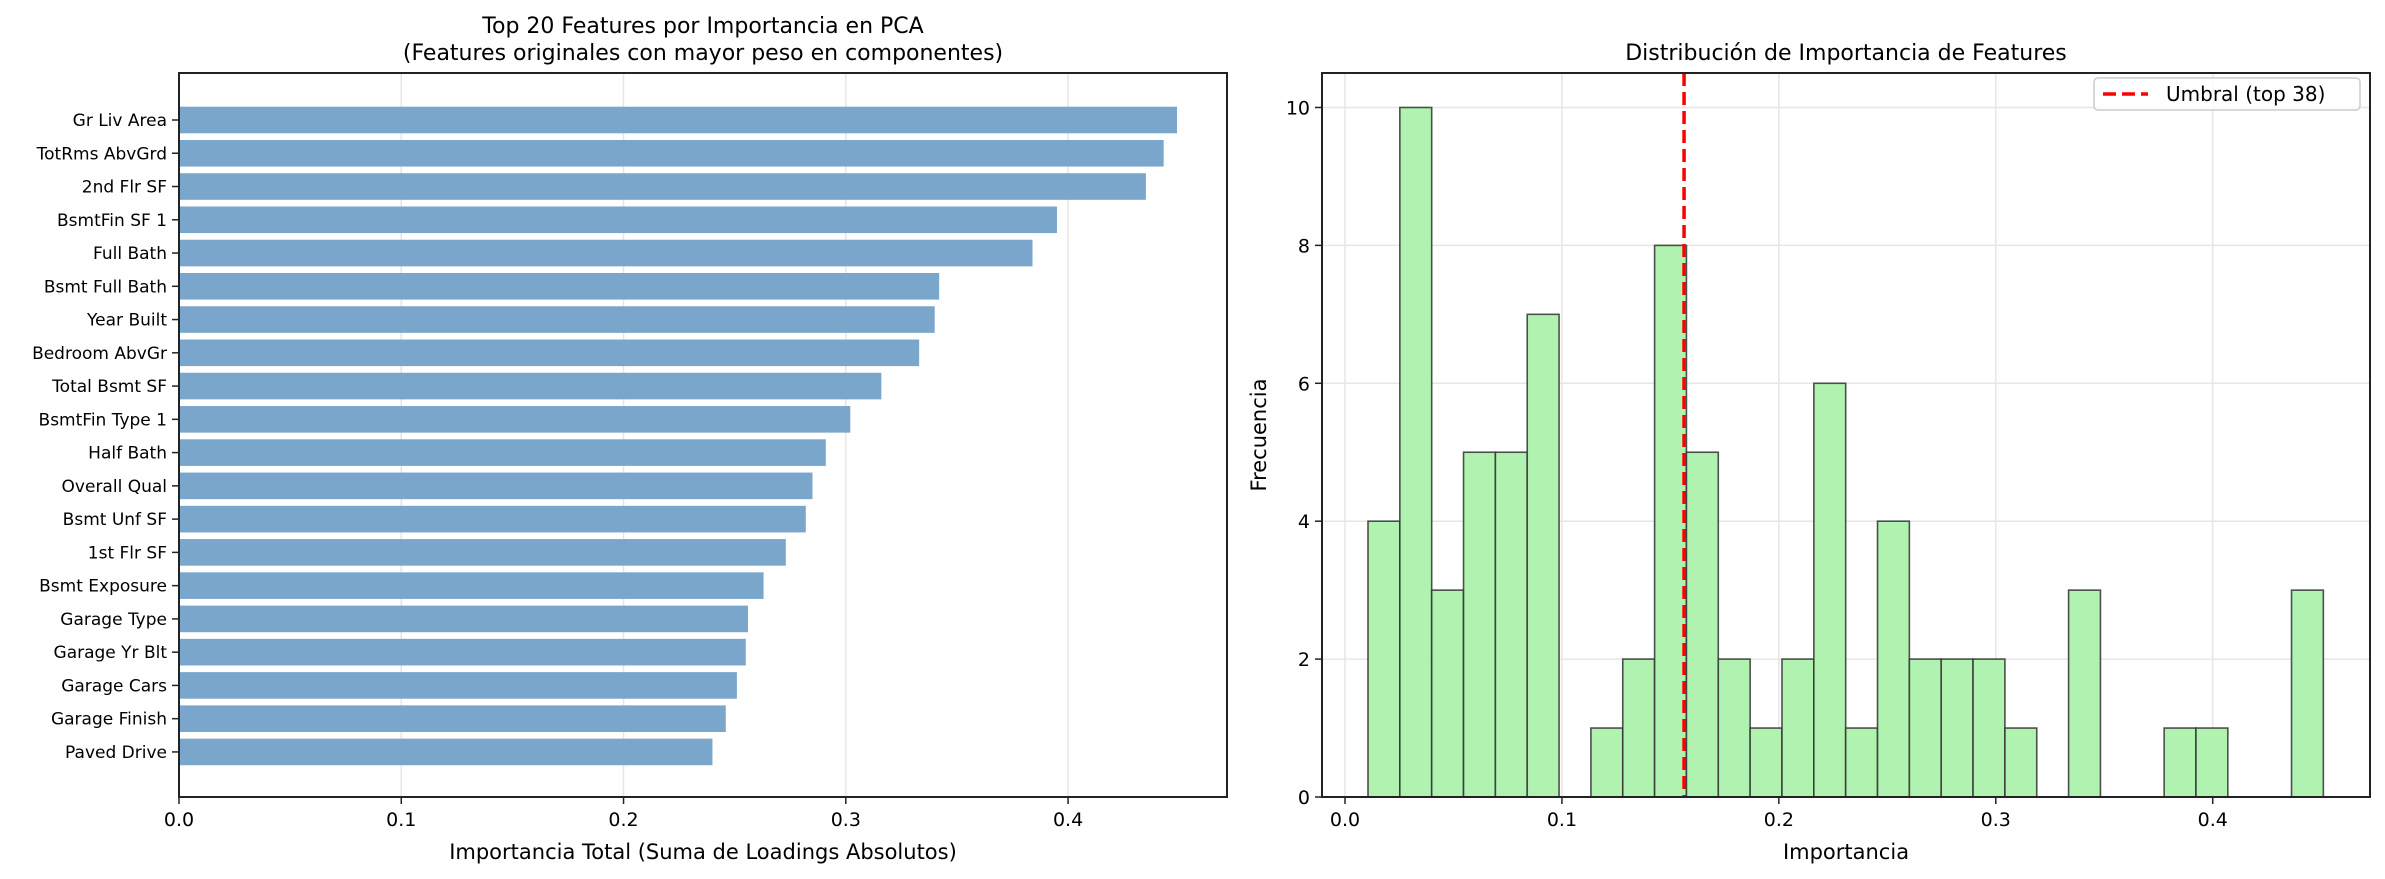 Image resolution: width=2385 pixels, height=879 pixels. Describe the element at coordinates (114, 686) in the screenshot. I see `feature-label: Garage Cars` at that location.